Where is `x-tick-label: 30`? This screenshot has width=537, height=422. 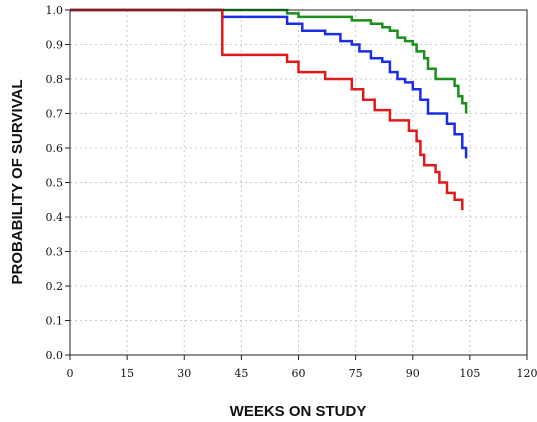 x-tick-label: 30 is located at coordinates (184, 373).